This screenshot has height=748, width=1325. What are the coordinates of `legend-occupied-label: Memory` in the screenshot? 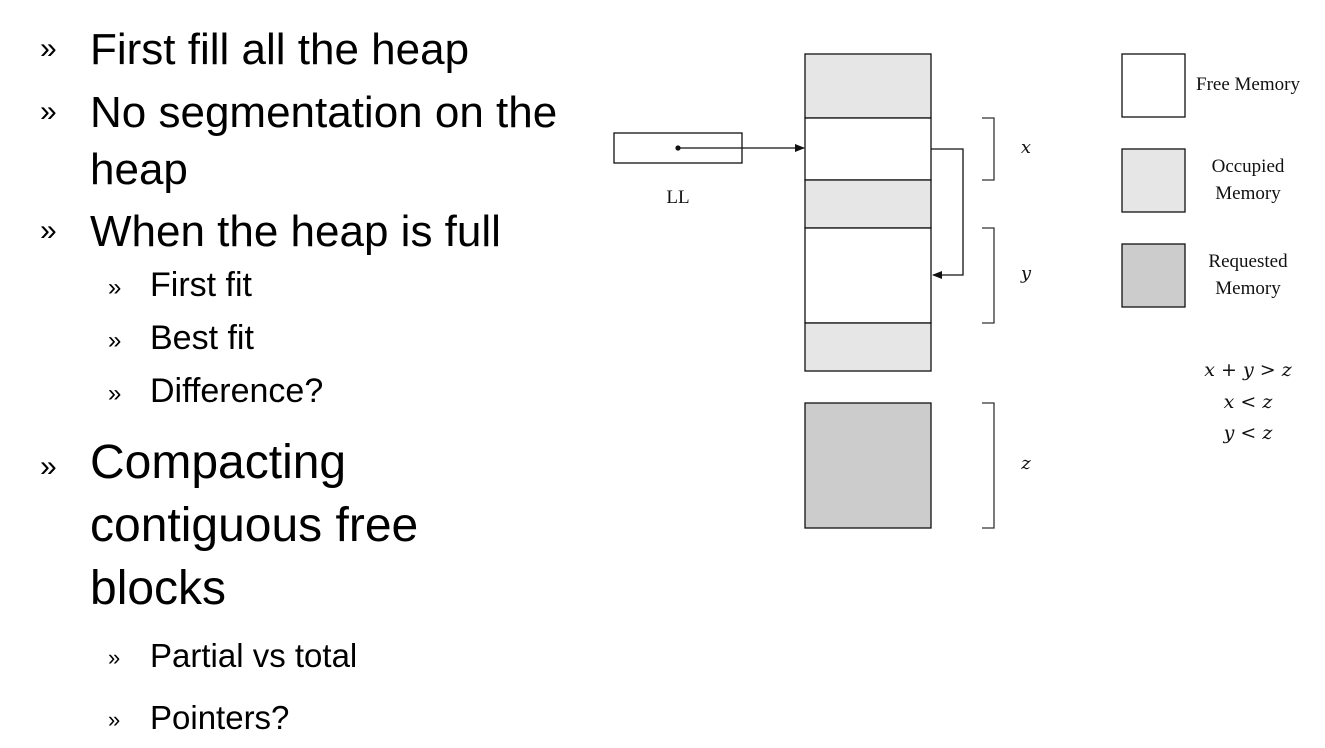 It's located at (1248, 193).